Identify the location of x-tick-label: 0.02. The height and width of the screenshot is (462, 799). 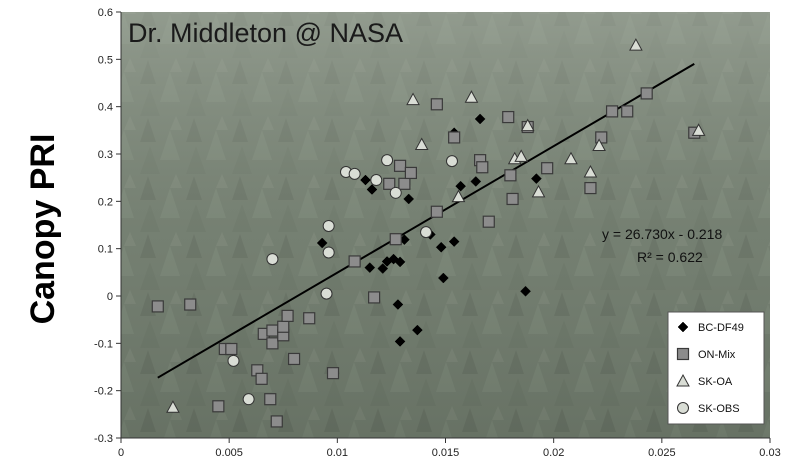
(553, 453).